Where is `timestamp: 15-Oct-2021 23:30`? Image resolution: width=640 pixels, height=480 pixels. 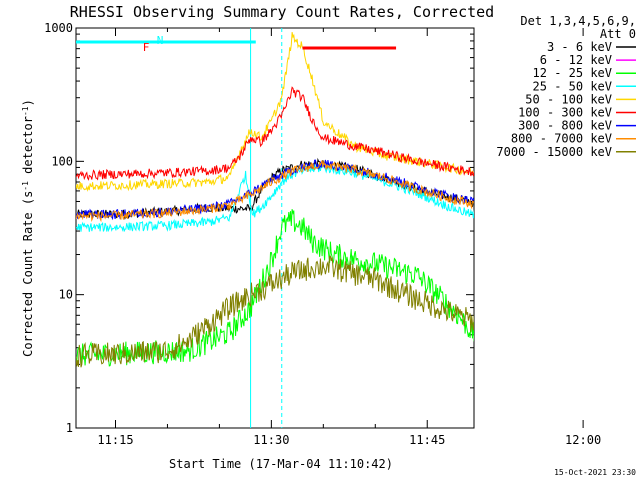
timestamp: 15-Oct-2021 23:30 is located at coordinates (595, 472).